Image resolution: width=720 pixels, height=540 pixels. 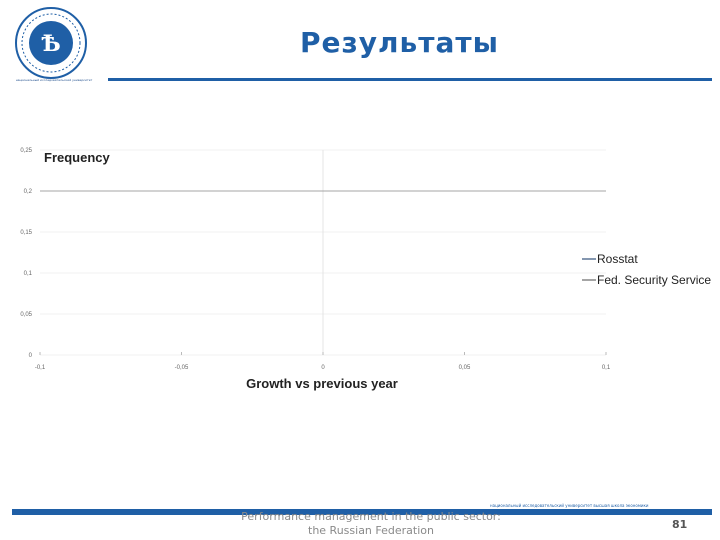 What do you see at coordinates (322, 383) in the screenshot?
I see `x-axis-label: Growth vs previous year` at bounding box center [322, 383].